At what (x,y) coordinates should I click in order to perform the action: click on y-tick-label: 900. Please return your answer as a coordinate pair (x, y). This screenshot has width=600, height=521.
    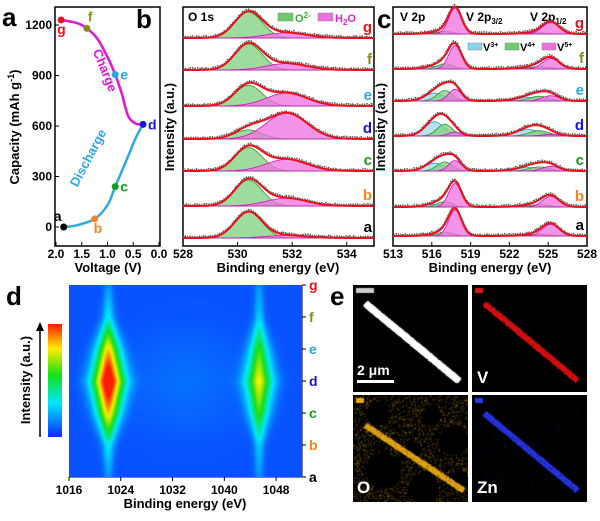
    Looking at the image, I should click on (42, 76).